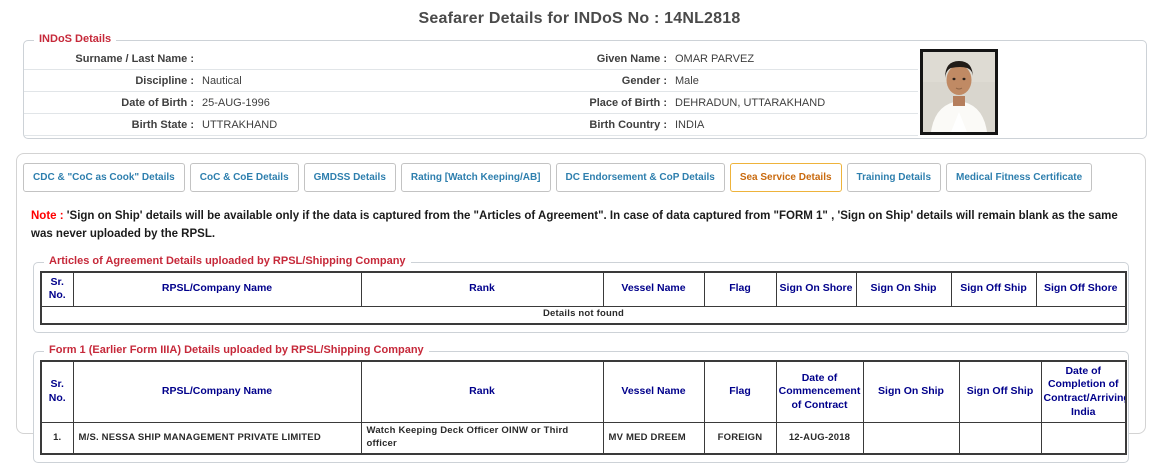 Image resolution: width=1159 pixels, height=463 pixels. Describe the element at coordinates (244, 177) in the screenshot. I see `tab-coc-coe-details: CoC & CoE Details` at that location.